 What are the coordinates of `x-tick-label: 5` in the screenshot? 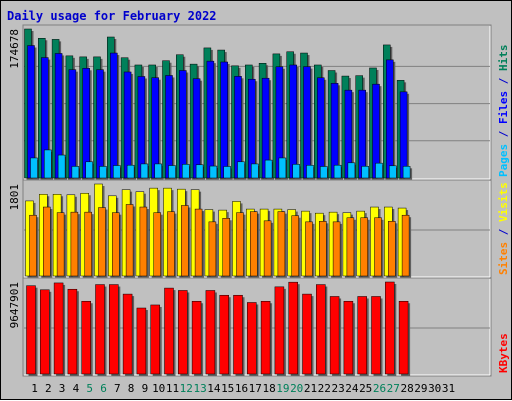 It's located at (89, 388).